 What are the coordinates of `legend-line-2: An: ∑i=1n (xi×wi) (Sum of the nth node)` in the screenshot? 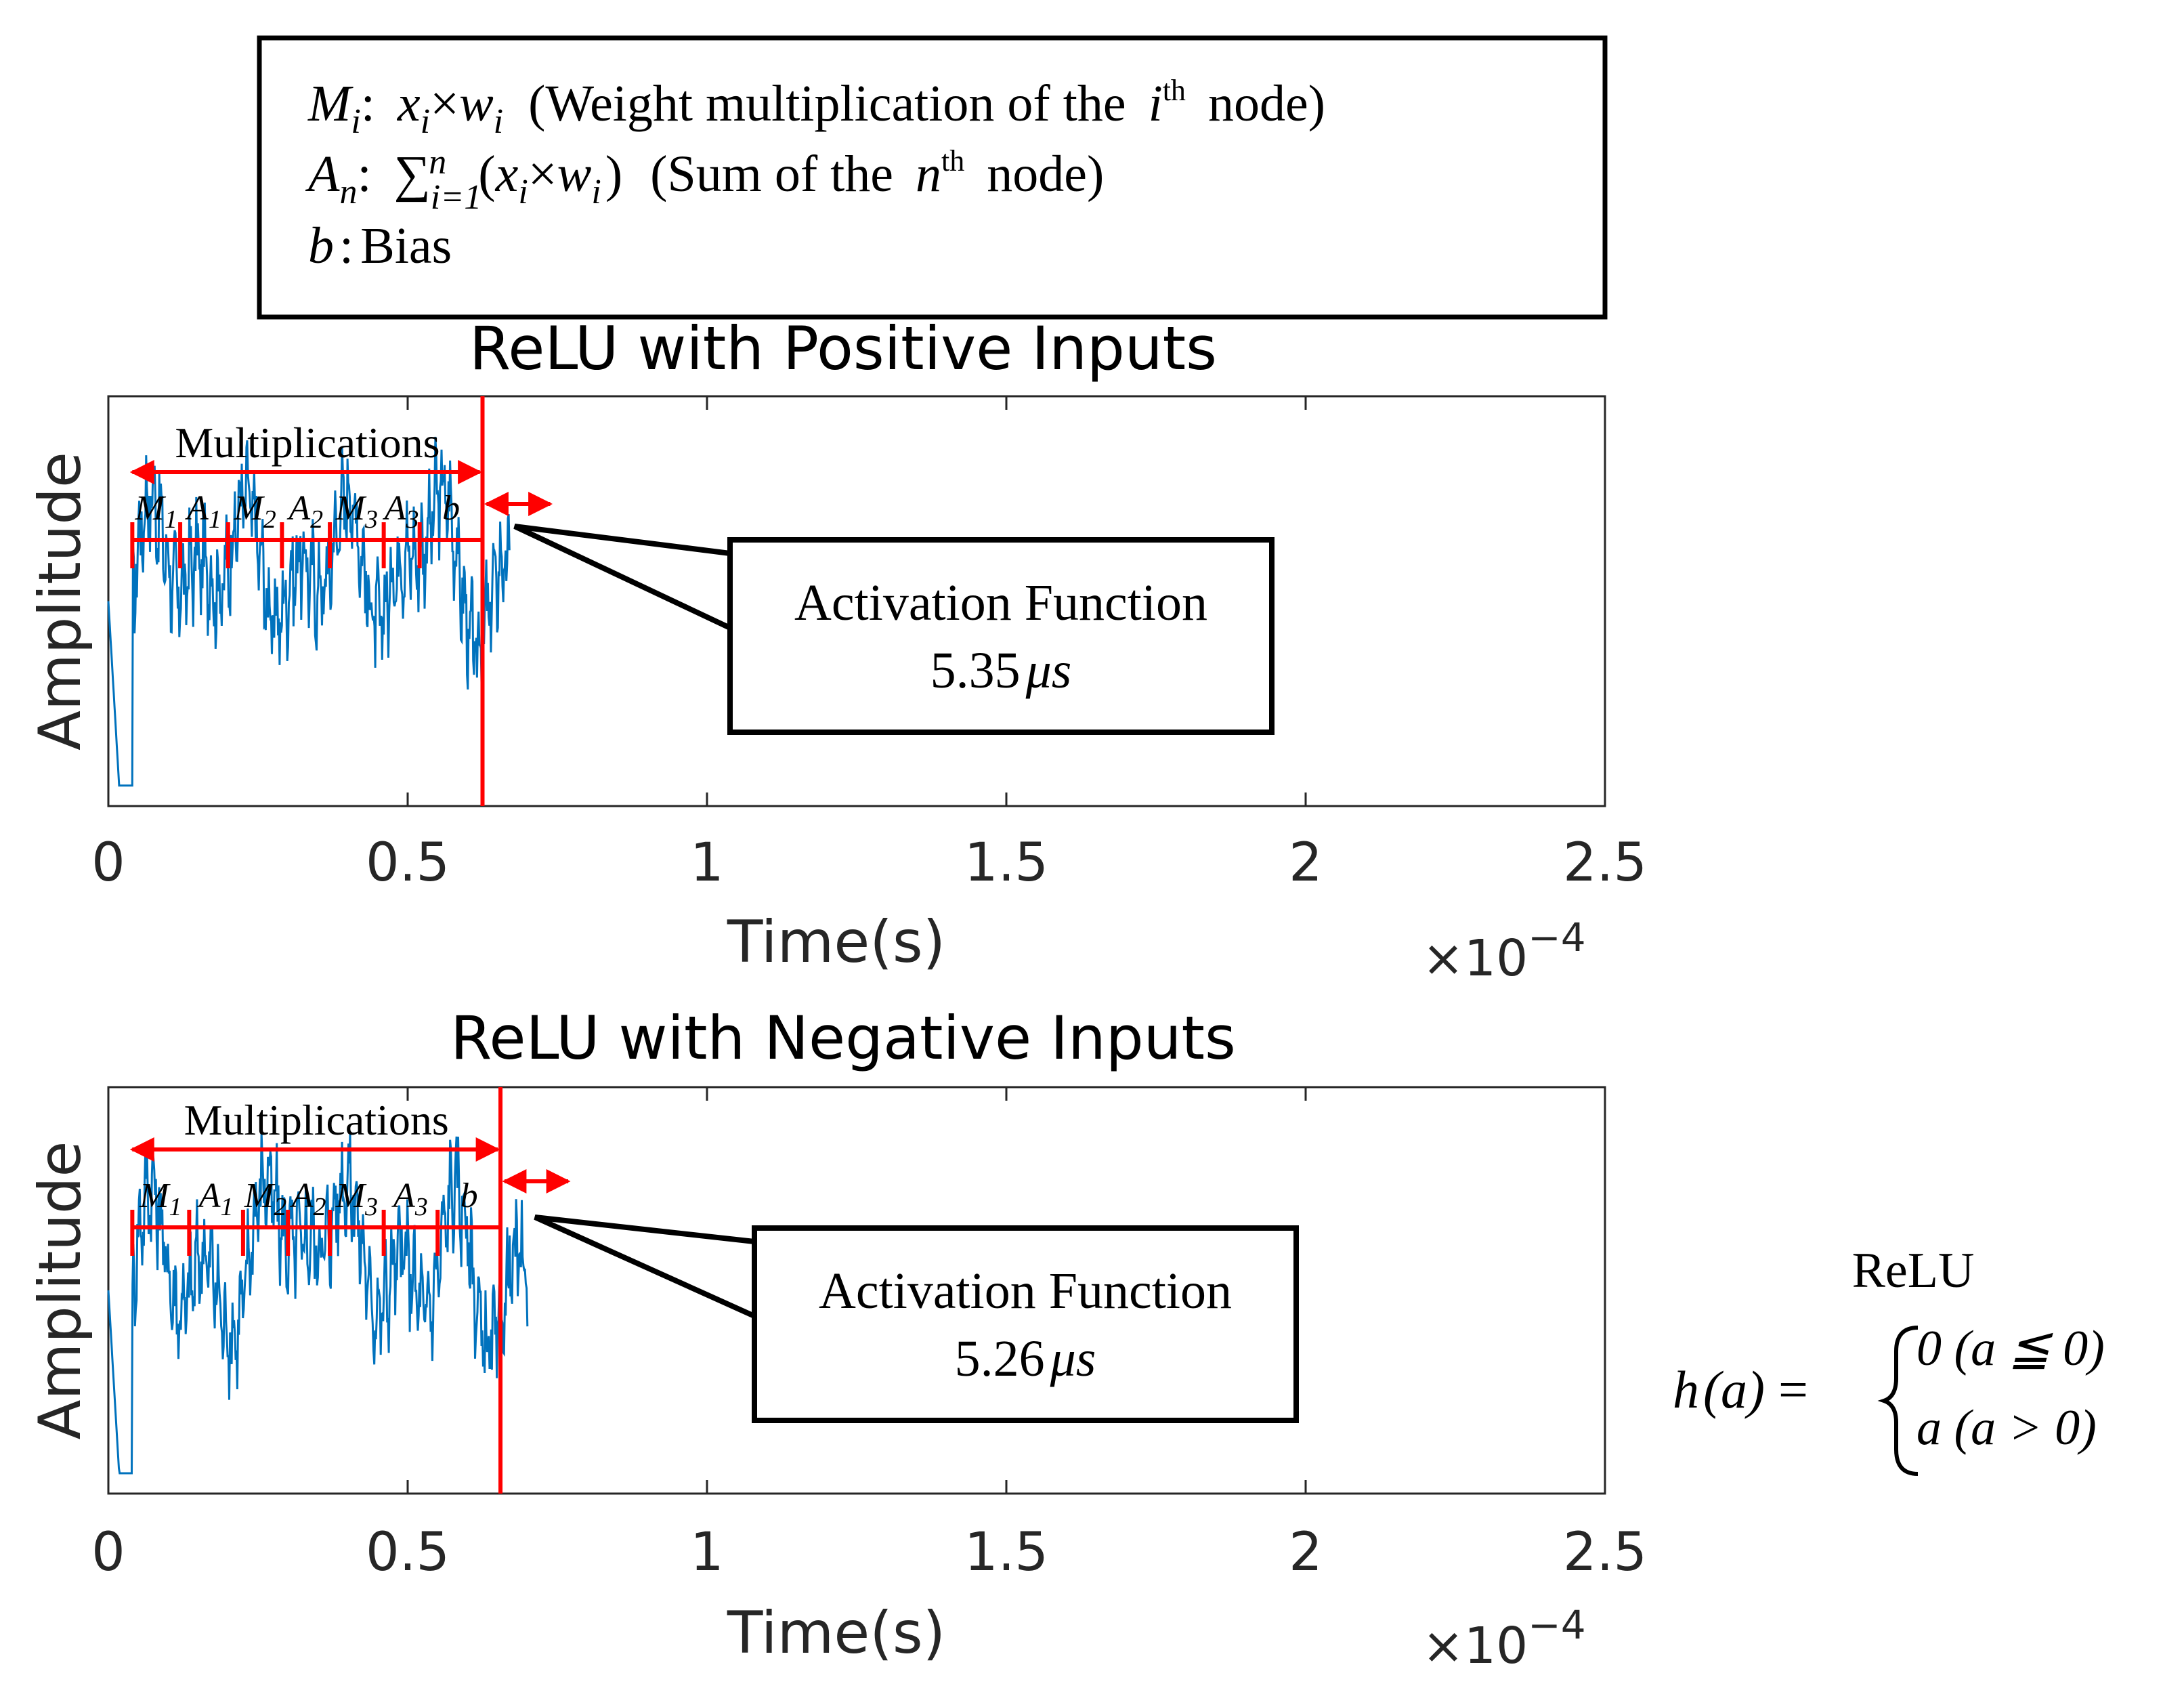 It's located at (704, 171).